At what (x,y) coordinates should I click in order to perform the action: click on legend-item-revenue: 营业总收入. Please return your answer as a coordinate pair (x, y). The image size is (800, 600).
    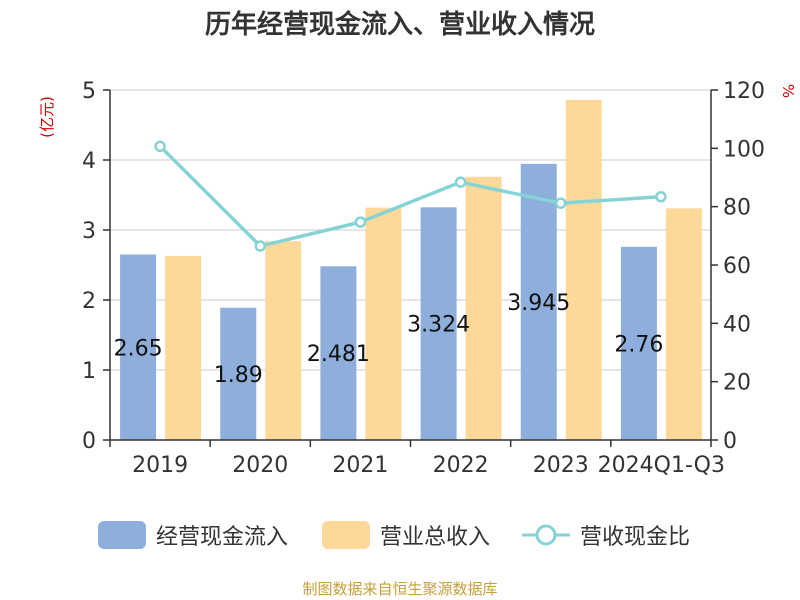
    Looking at the image, I should click on (406, 535).